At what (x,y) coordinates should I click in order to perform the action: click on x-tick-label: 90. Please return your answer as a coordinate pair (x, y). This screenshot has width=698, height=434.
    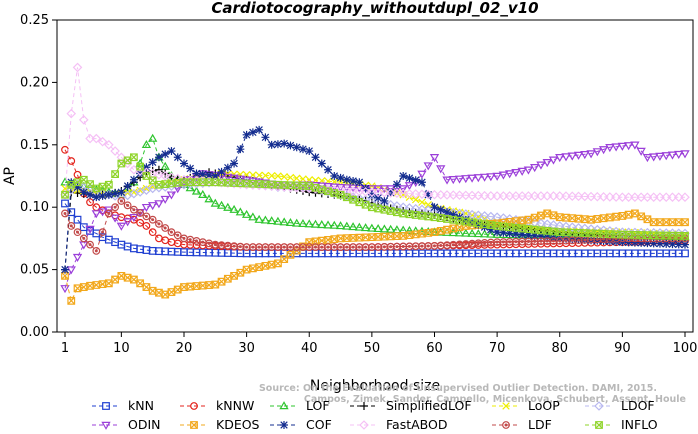
    Looking at the image, I should click on (622, 348).